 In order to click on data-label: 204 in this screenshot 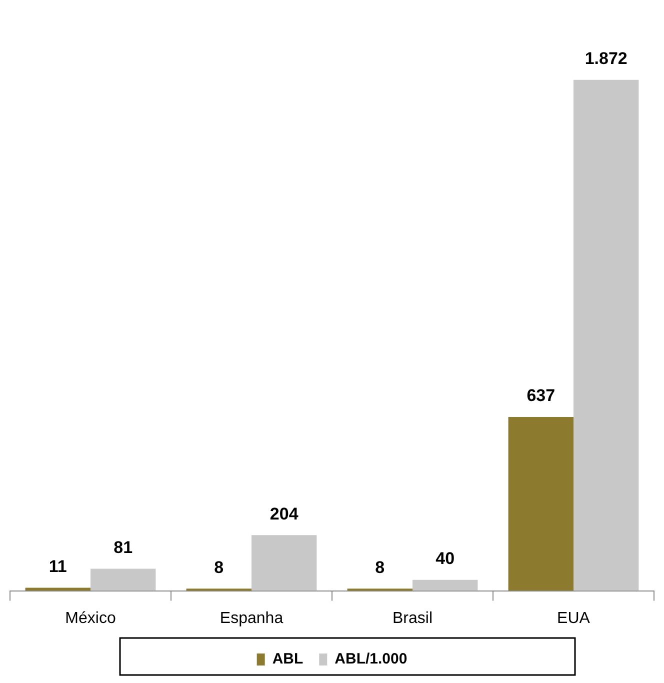, I will do `click(284, 514)`.